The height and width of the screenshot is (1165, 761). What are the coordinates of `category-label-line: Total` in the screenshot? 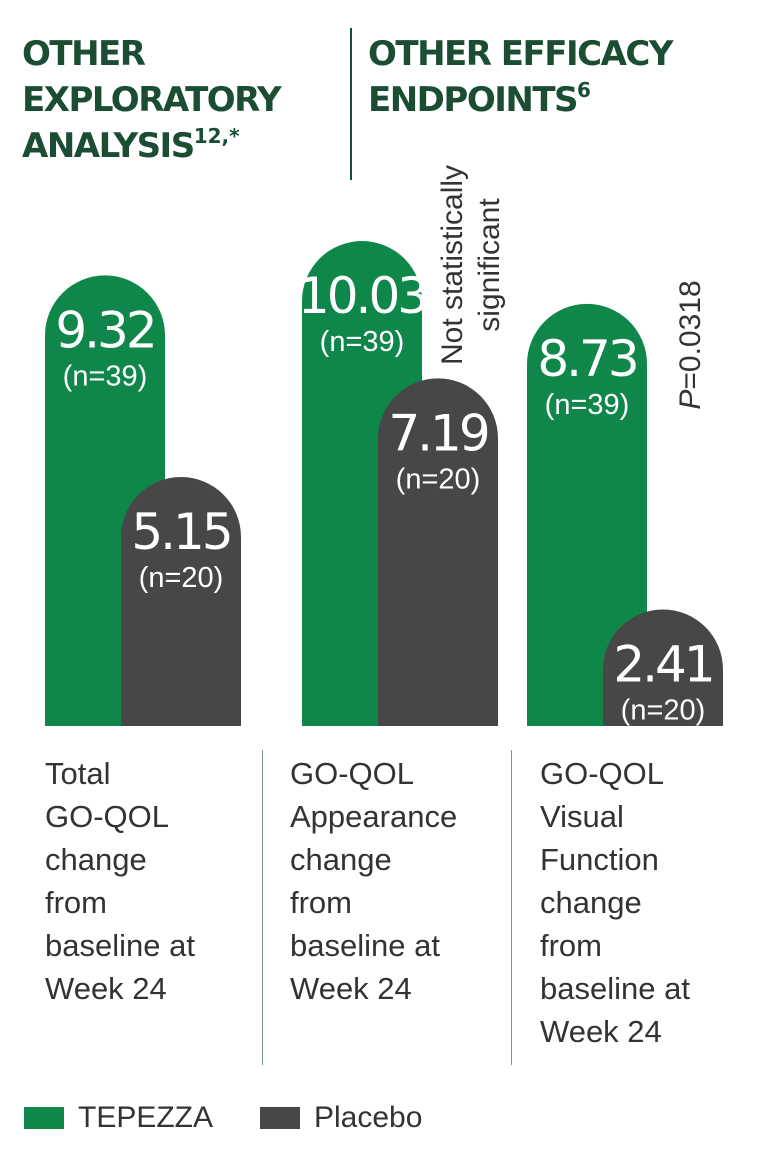 It's located at (78, 773).